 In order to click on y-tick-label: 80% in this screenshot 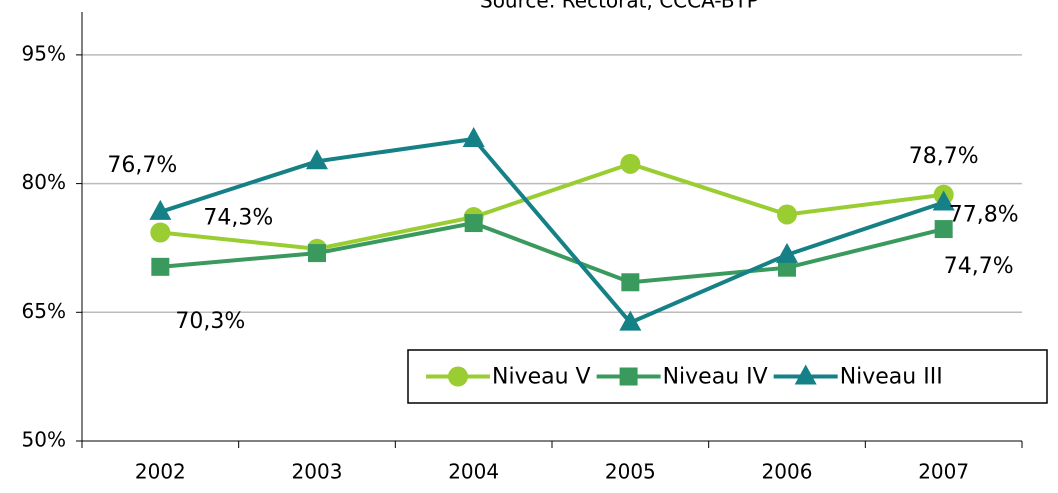, I will do `click(44, 182)`.